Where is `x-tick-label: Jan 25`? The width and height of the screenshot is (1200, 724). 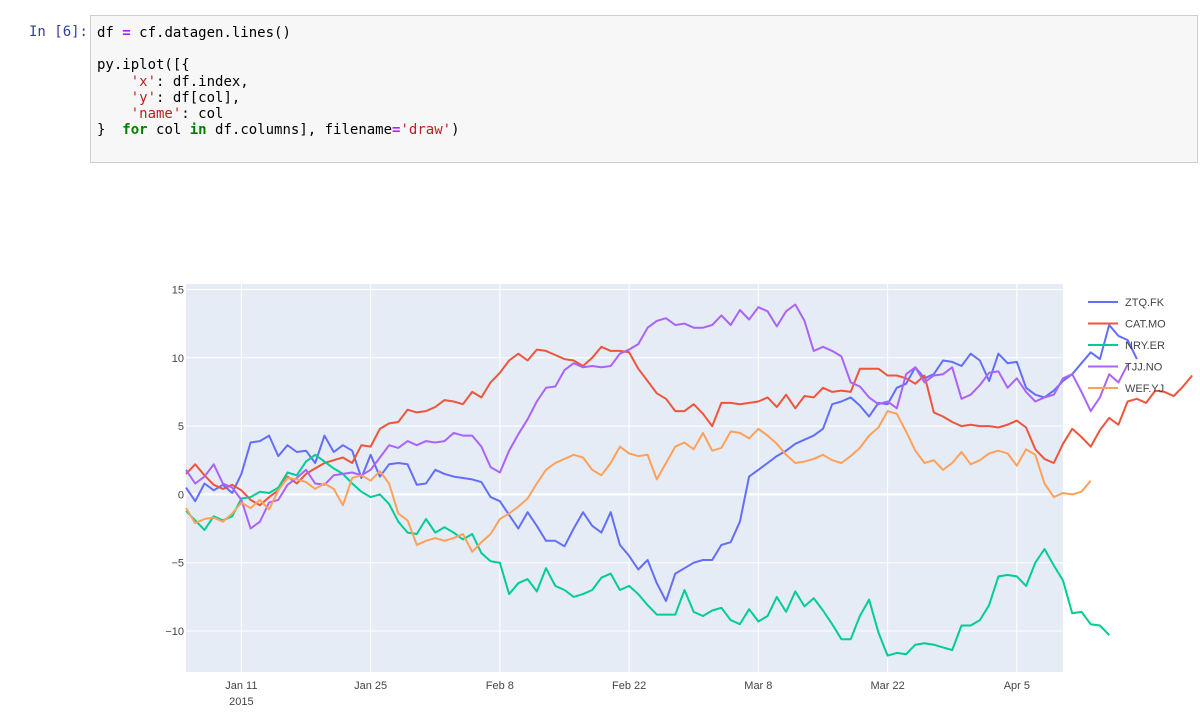 x-tick-label: Jan 25 is located at coordinates (370, 686).